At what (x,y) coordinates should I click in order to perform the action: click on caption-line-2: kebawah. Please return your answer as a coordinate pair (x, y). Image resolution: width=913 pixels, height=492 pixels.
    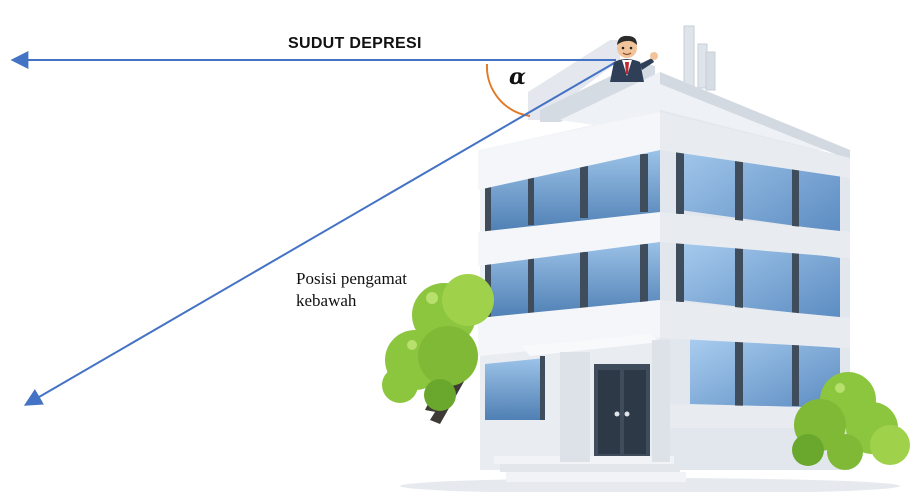
    Looking at the image, I should click on (326, 300).